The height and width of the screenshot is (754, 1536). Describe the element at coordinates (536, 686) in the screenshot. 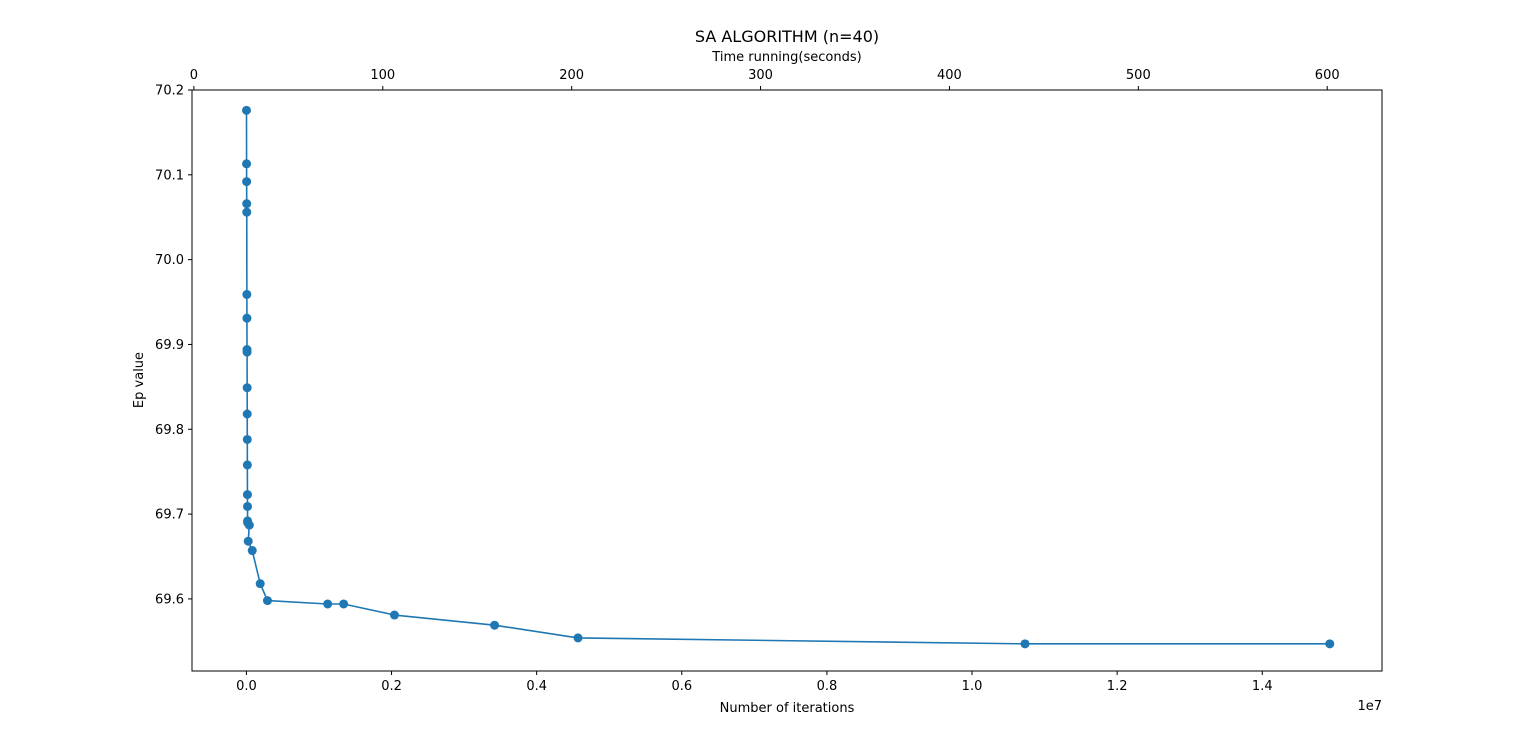

I see `x-tick-label: 0.4` at that location.